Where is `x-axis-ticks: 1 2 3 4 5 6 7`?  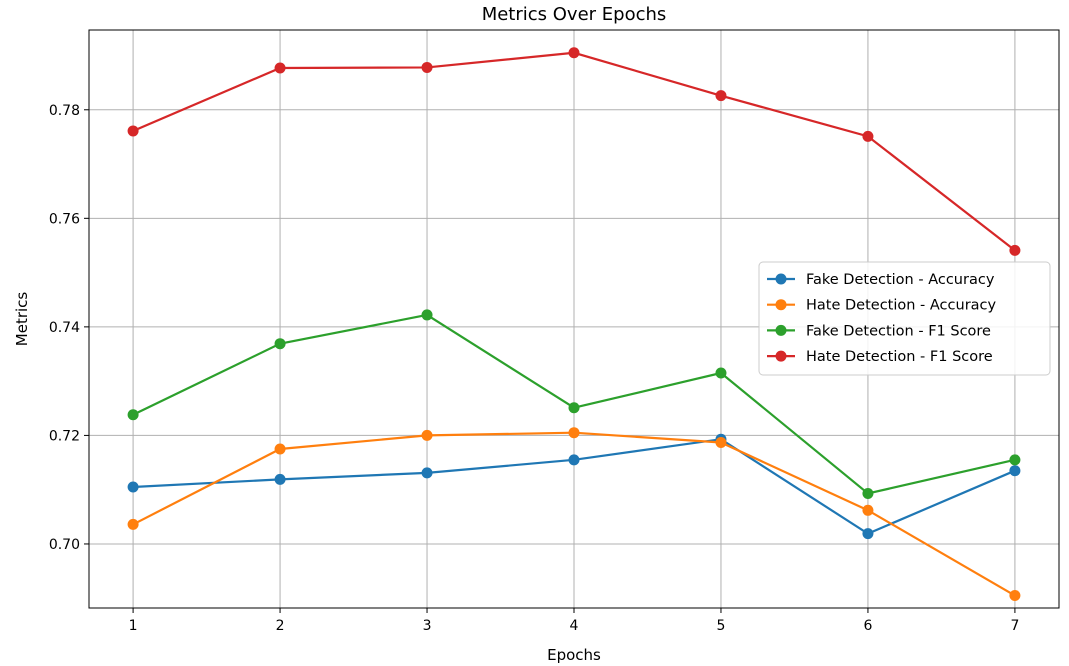
x-axis-ticks: 1 2 3 4 5 6 7 is located at coordinates (574, 621).